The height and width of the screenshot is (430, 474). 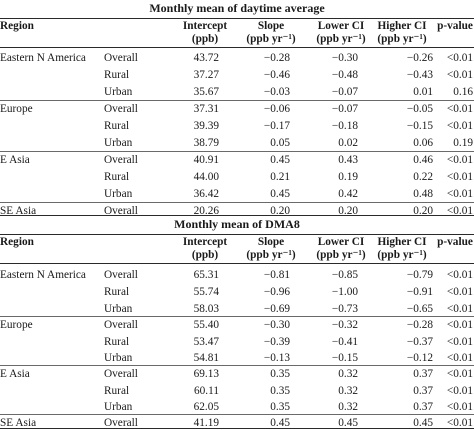 What do you see at coordinates (280, 177) in the screenshot?
I see `table-cell-slope: 0.21` at bounding box center [280, 177].